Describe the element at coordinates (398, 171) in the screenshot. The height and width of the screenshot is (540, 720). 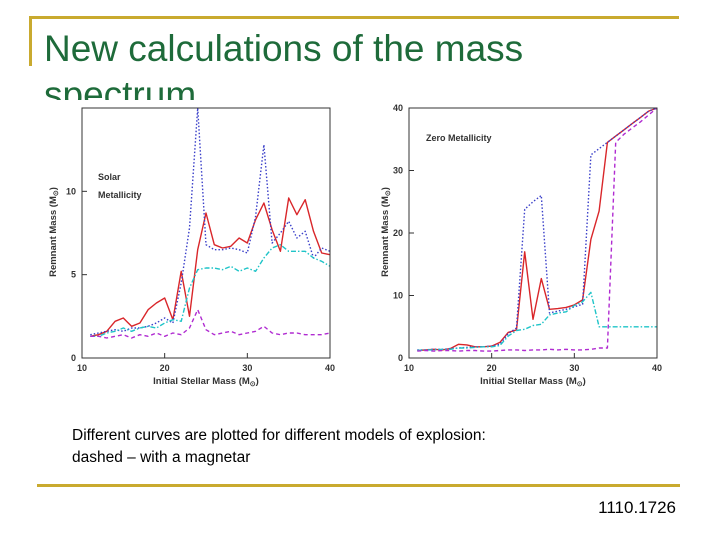
I see `y-tick-label: 30` at that location.